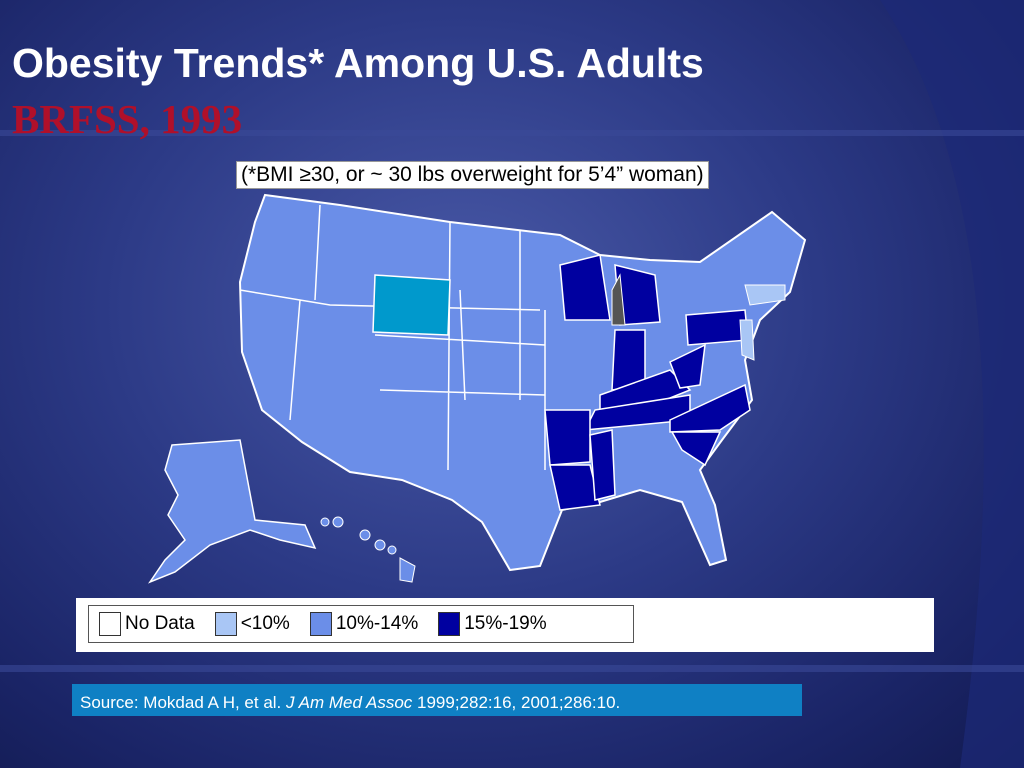 The width and height of the screenshot is (1024, 768). I want to click on source-prefix: Source: Mokdad A H, et al., so click(183, 702).